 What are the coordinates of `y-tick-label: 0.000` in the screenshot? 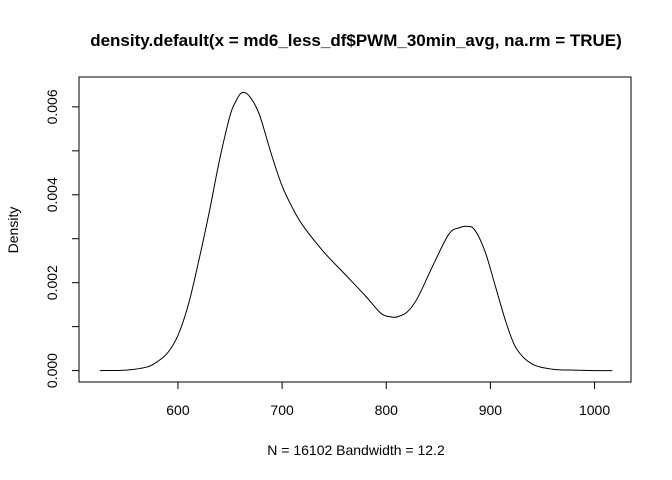 It's located at (52, 370).